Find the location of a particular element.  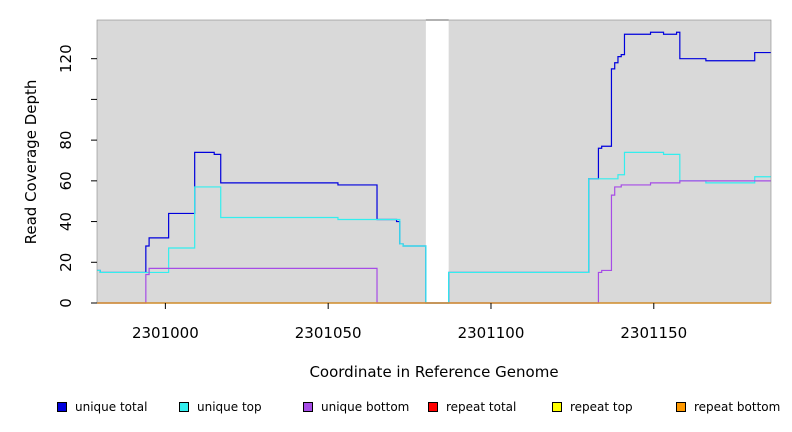

legend-item-repeat-bottom: repeat bottom is located at coordinates (728, 407).